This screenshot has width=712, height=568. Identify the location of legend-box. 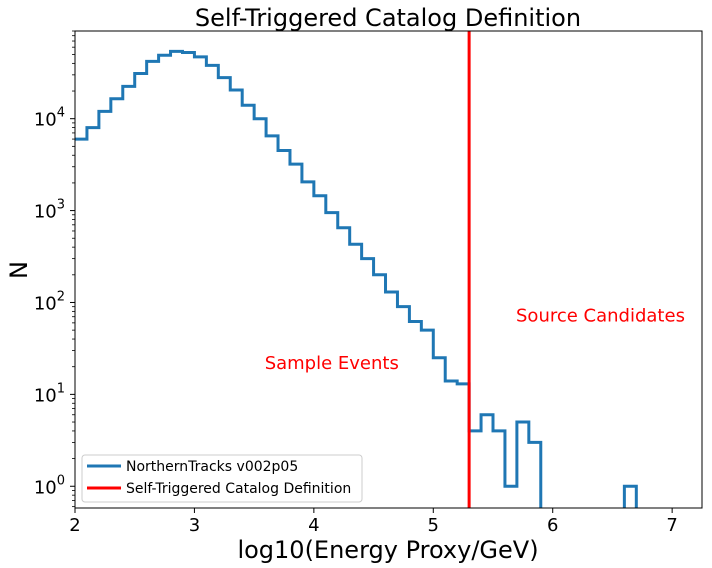
(222, 478).